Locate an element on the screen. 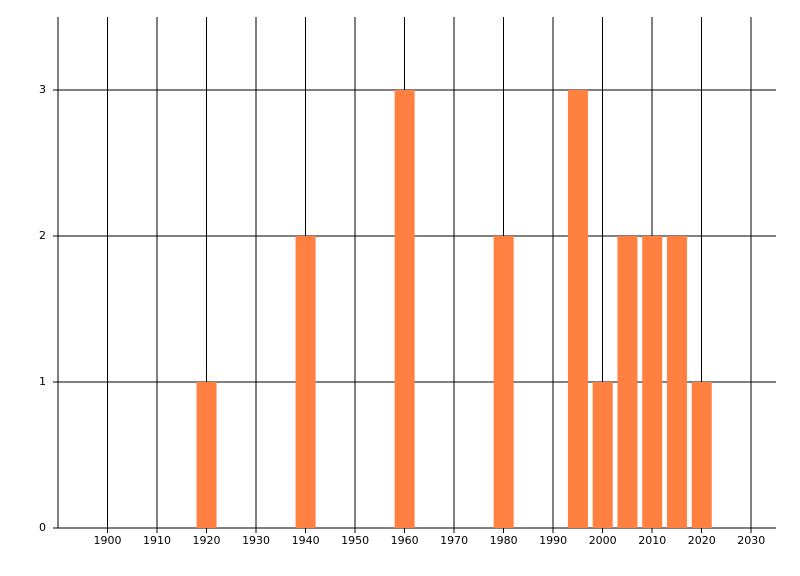  x-tick-label: 1920 is located at coordinates (207, 540).